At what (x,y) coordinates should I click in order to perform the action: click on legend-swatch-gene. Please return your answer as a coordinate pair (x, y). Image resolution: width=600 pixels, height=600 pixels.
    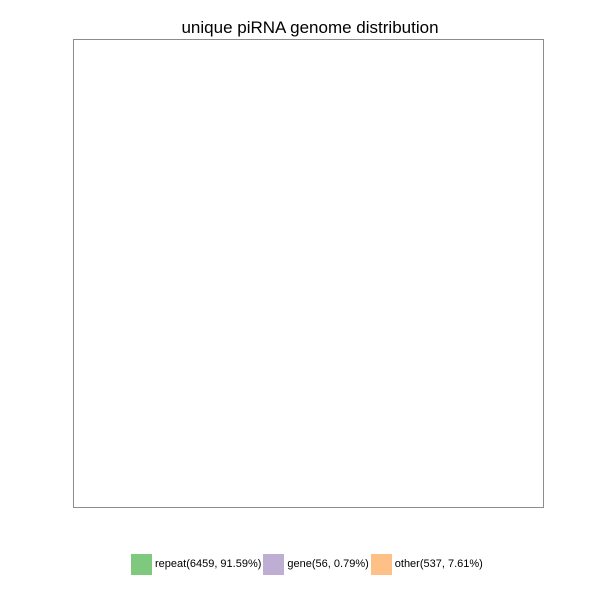
    Looking at the image, I should click on (274, 564).